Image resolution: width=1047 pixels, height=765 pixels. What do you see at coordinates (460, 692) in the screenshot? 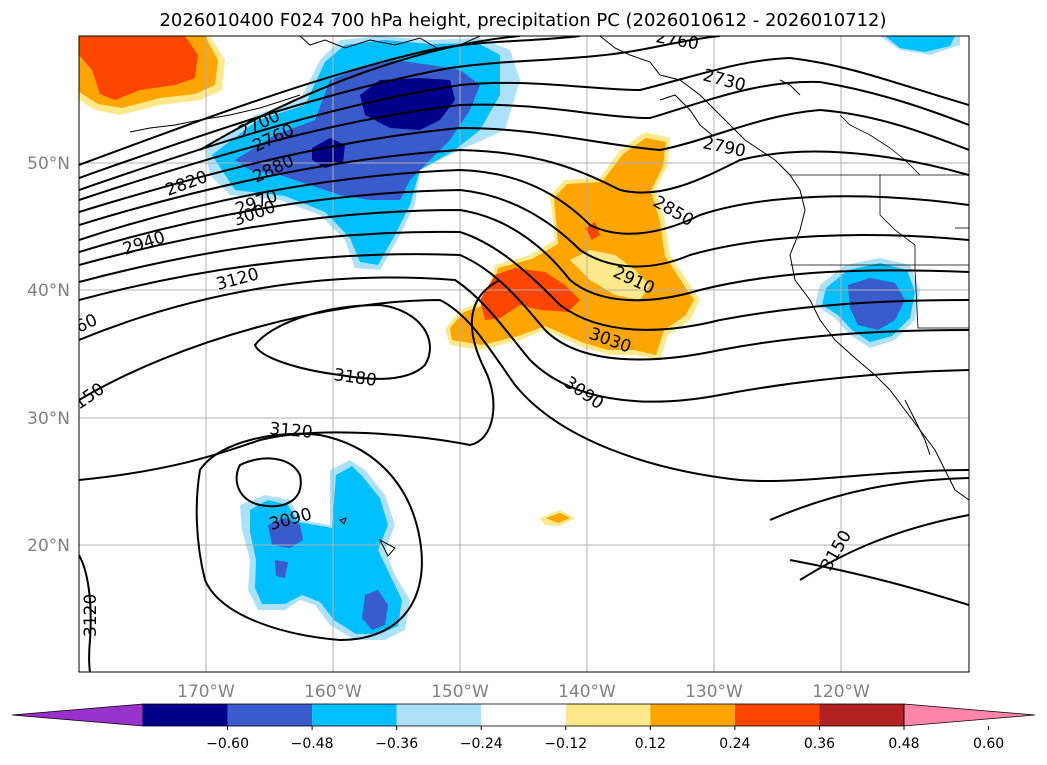
I see `lon-label: 150°W` at bounding box center [460, 692].